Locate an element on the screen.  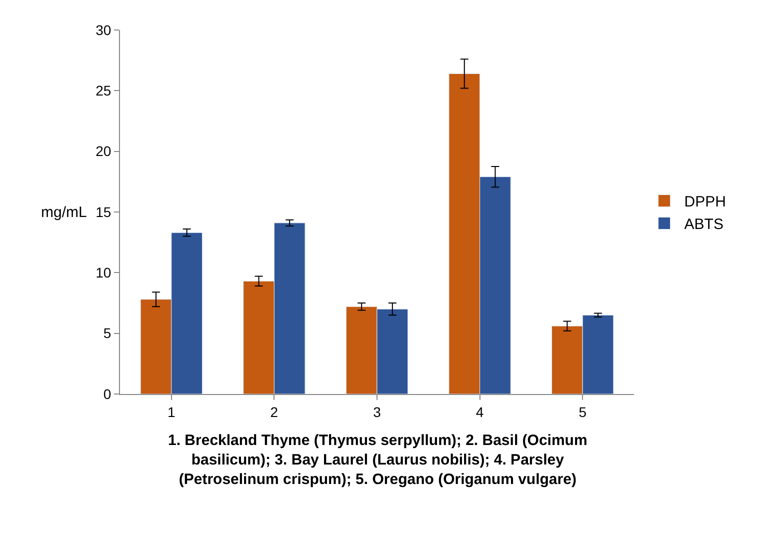
x-axis-title: 1. Breckland Thyme (Thymus serpyllum); 2. Basil (Ocimum basilicum); 3. Bay Laurel (Laurus nobilis); 4. Parsley (Petroselinum crispum); 5. Oregano (Origanum vulgare) is located at coordinates (378, 460).